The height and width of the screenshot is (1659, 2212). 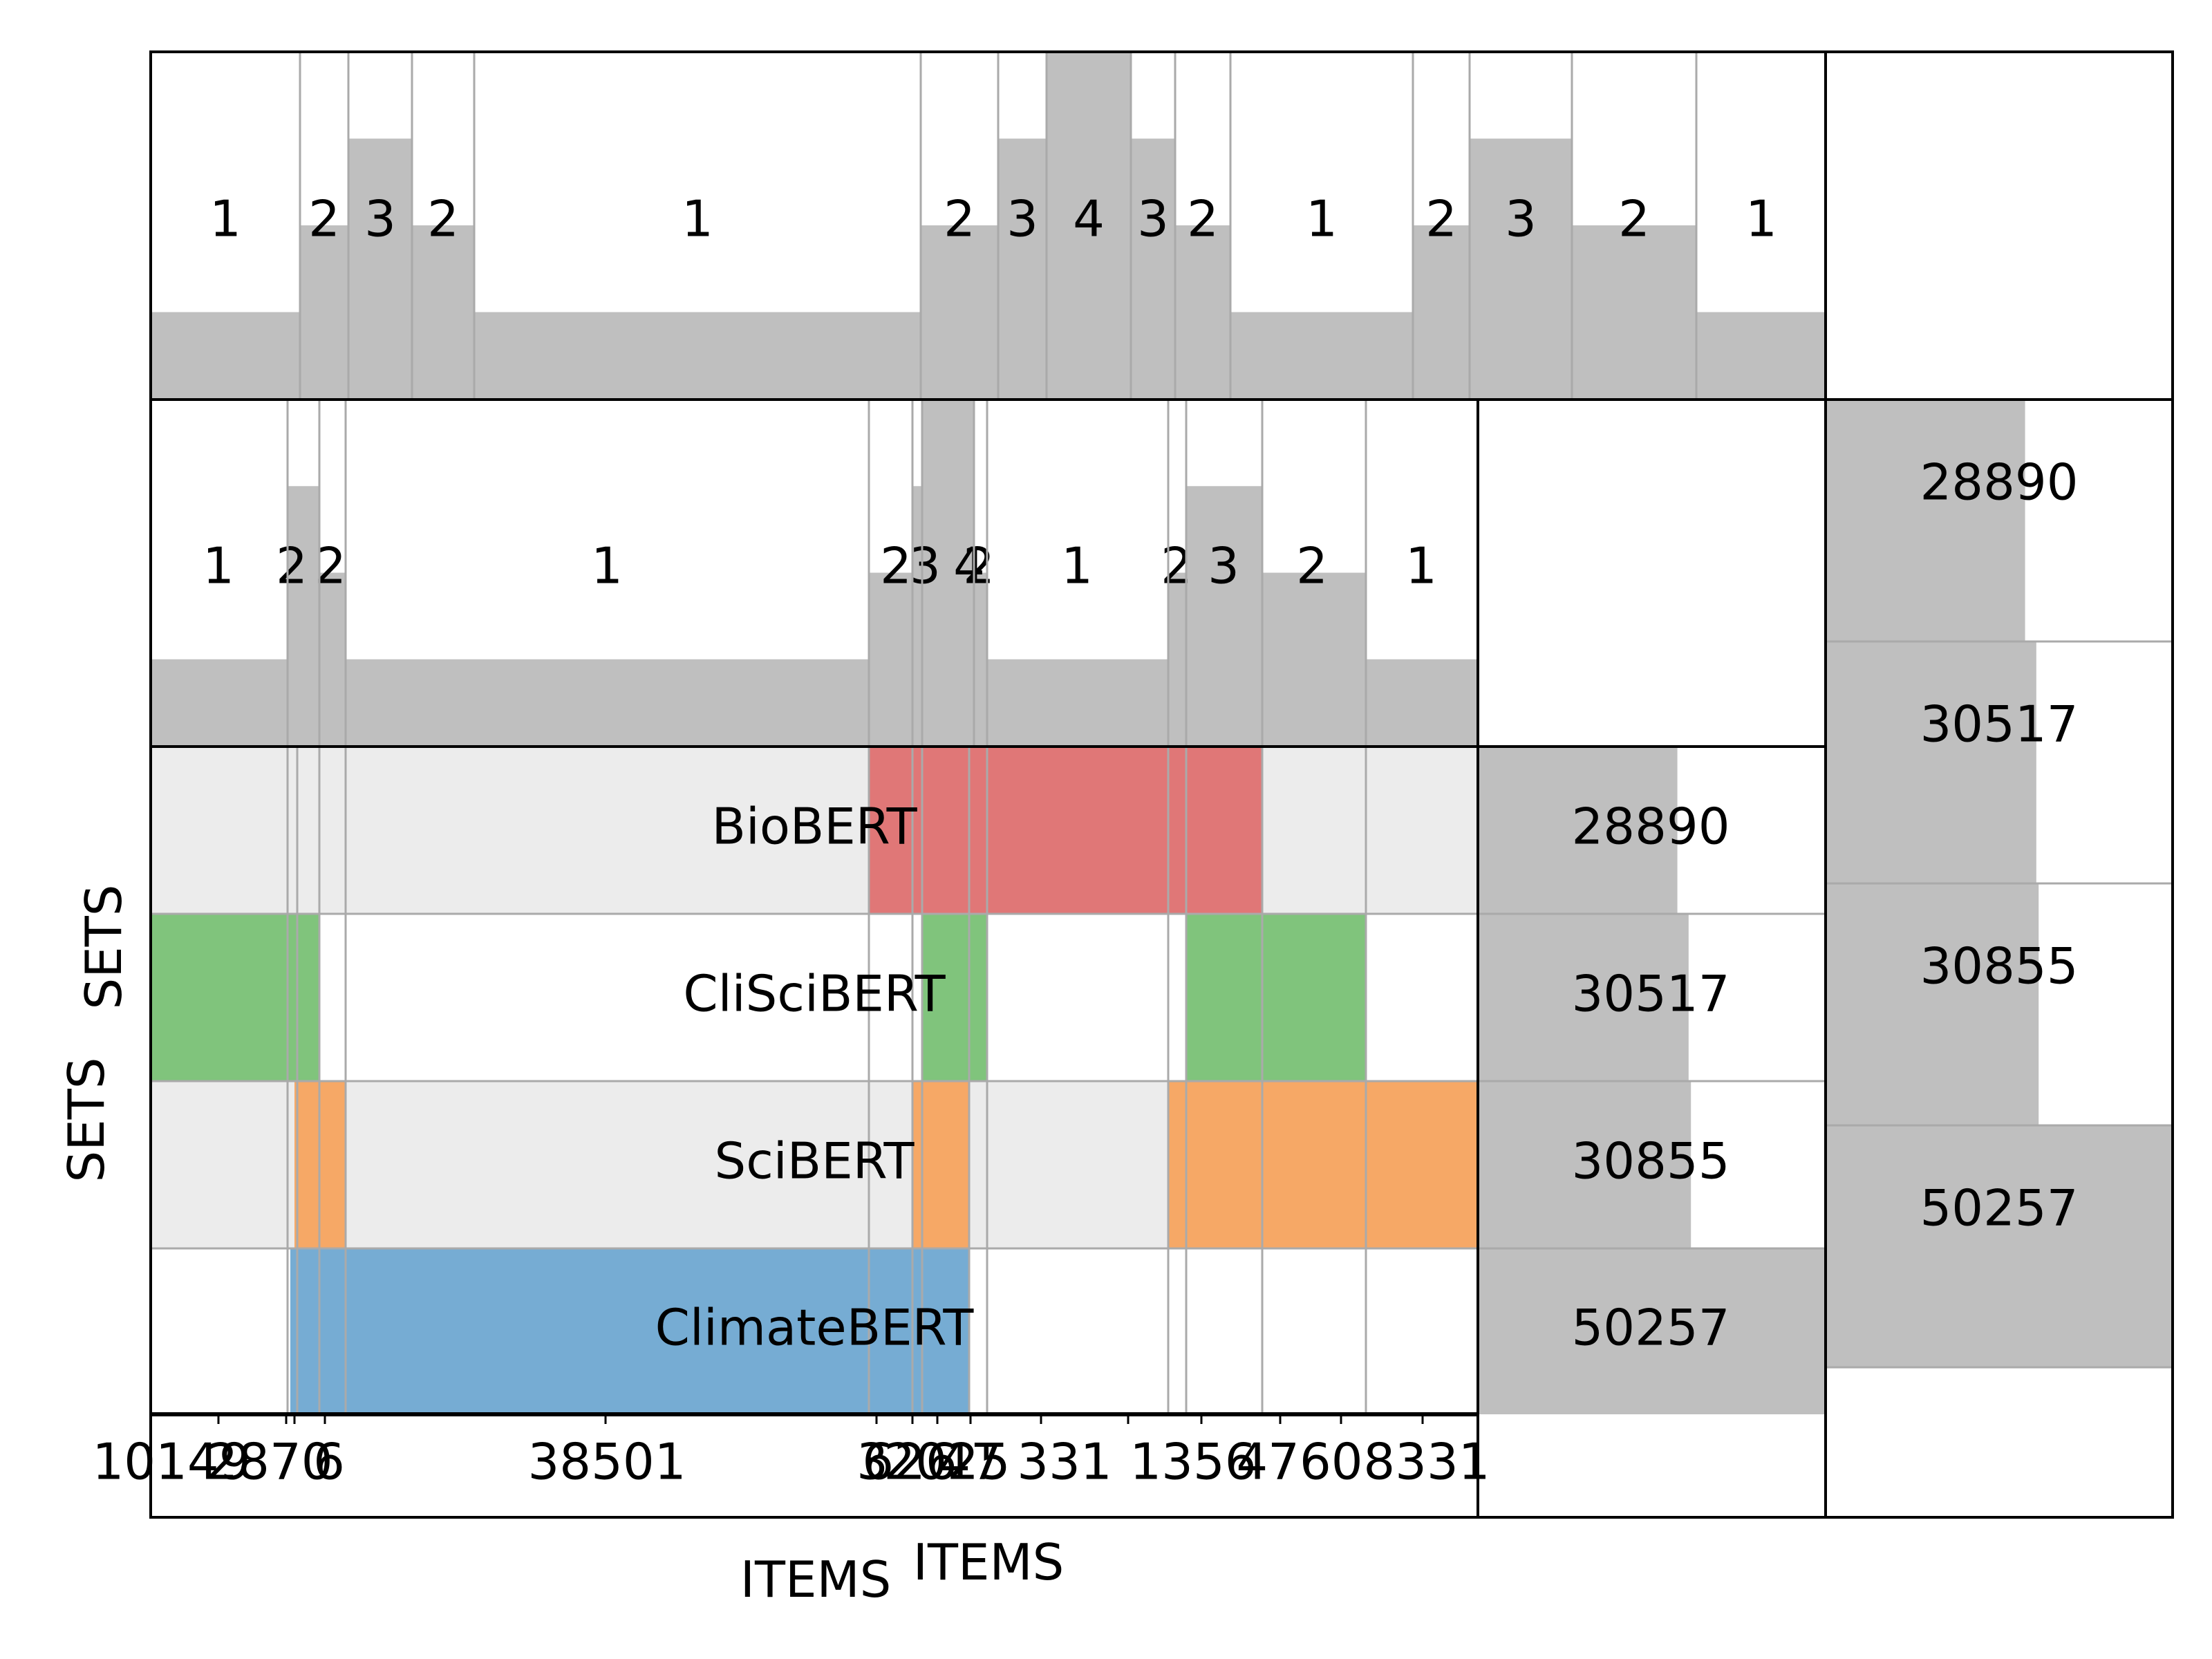 I want to click on outer-set-size-label: 30855, so click(x=1999, y=966).